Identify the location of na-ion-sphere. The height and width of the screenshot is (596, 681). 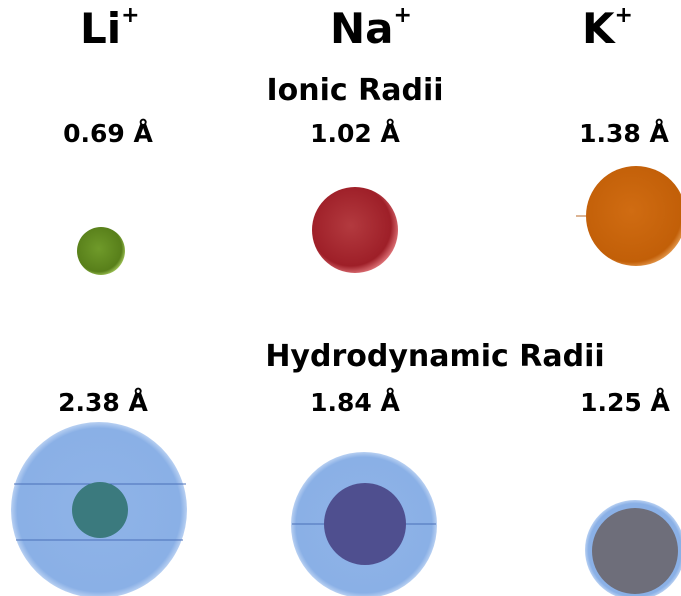
(355, 230).